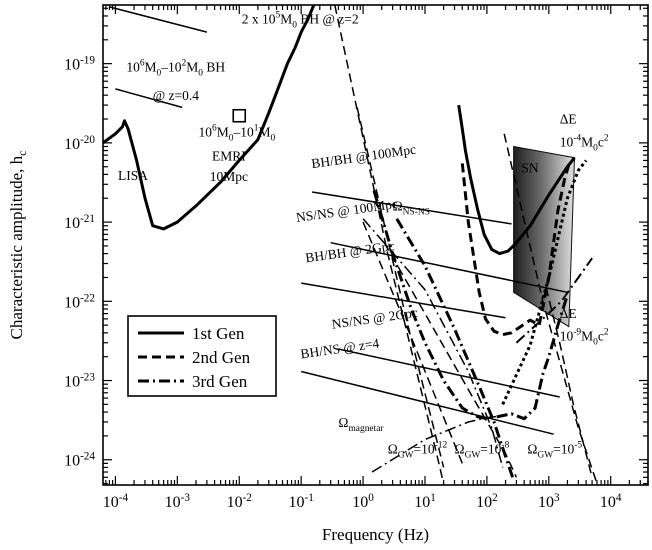  Describe the element at coordinates (549, 501) in the screenshot. I see `x-tick-label: 10³` at that location.